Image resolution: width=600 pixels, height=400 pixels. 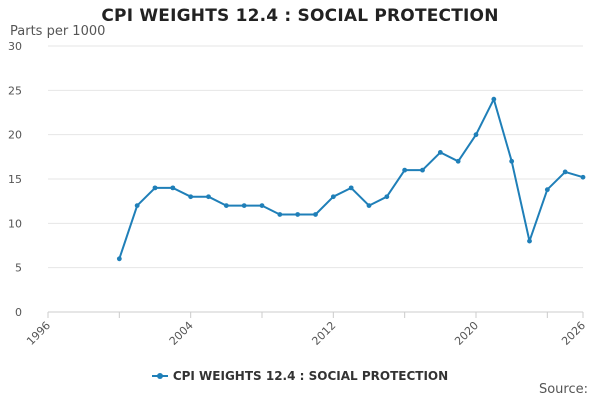 What do you see at coordinates (300, 16) in the screenshot?
I see `chart-title: CPI WEIGHTS 12.4 : SOCIAL PROTECTION` at bounding box center [300, 16].